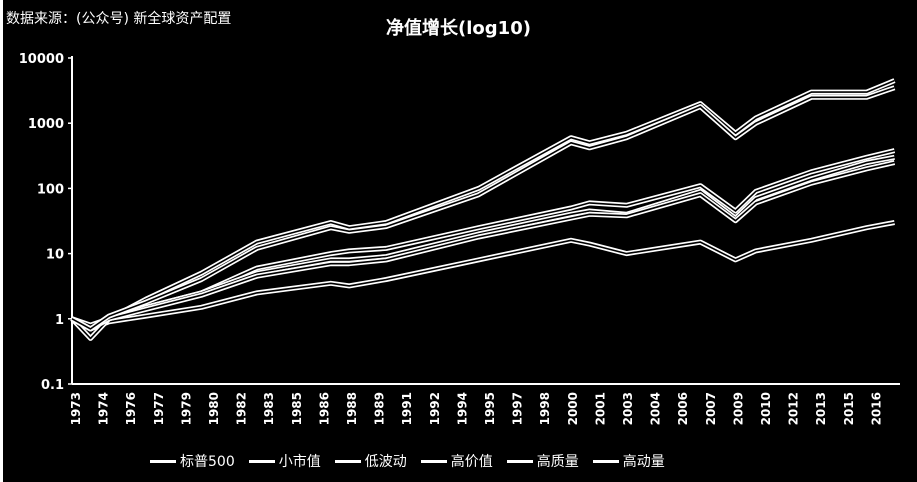  Describe the element at coordinates (1, 241) in the screenshot. I see `left-edge-border` at that location.